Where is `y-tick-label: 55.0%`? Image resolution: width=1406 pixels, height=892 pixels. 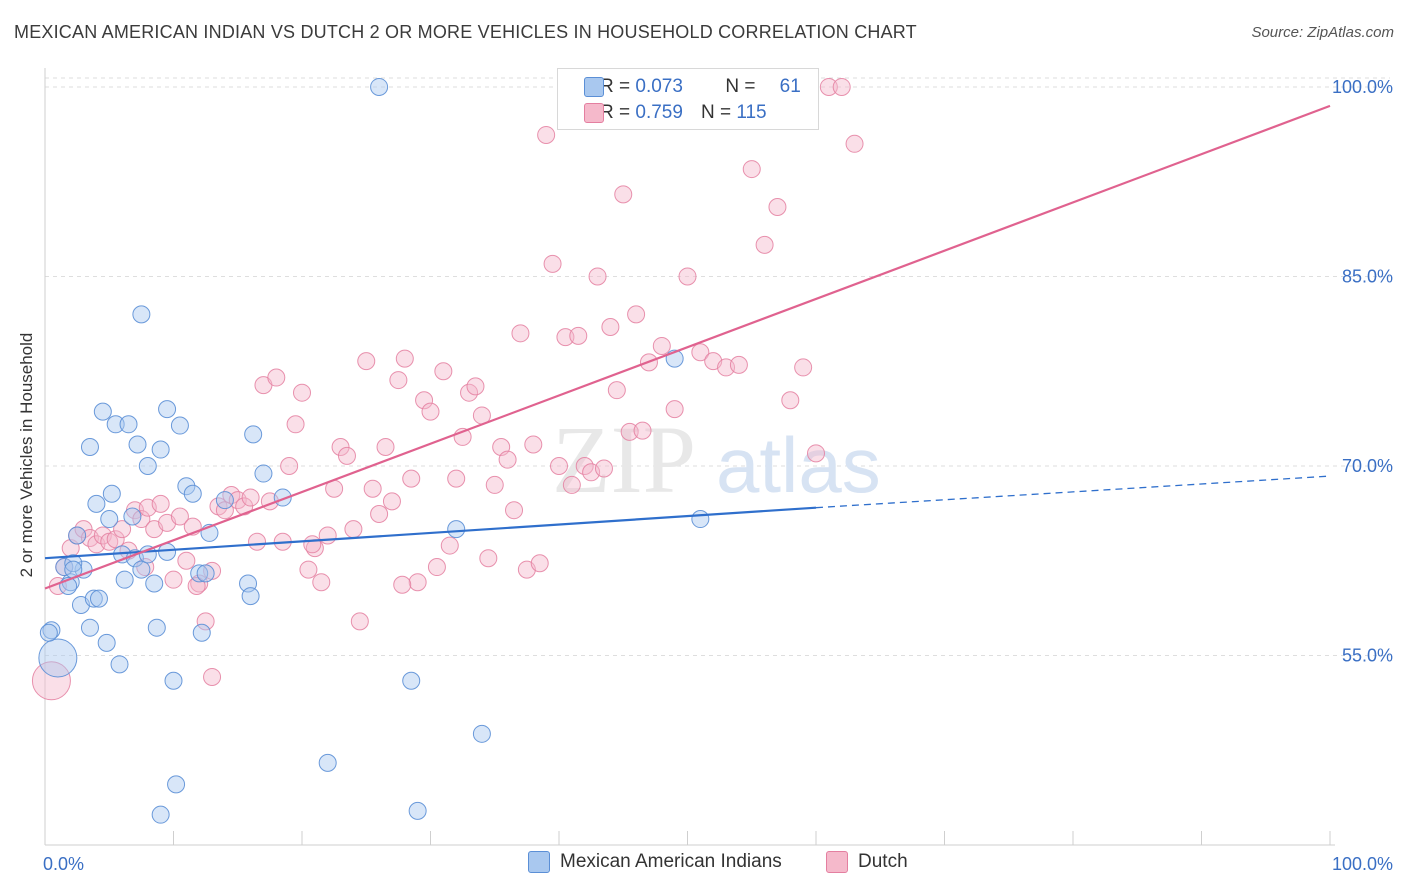
y-tick-label: 55.0% is located at coordinates (1367, 655).